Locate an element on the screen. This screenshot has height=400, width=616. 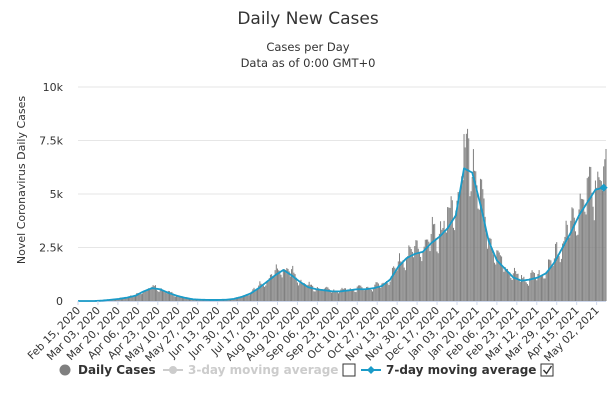
check-mark-icon is located at coordinates (547, 370).